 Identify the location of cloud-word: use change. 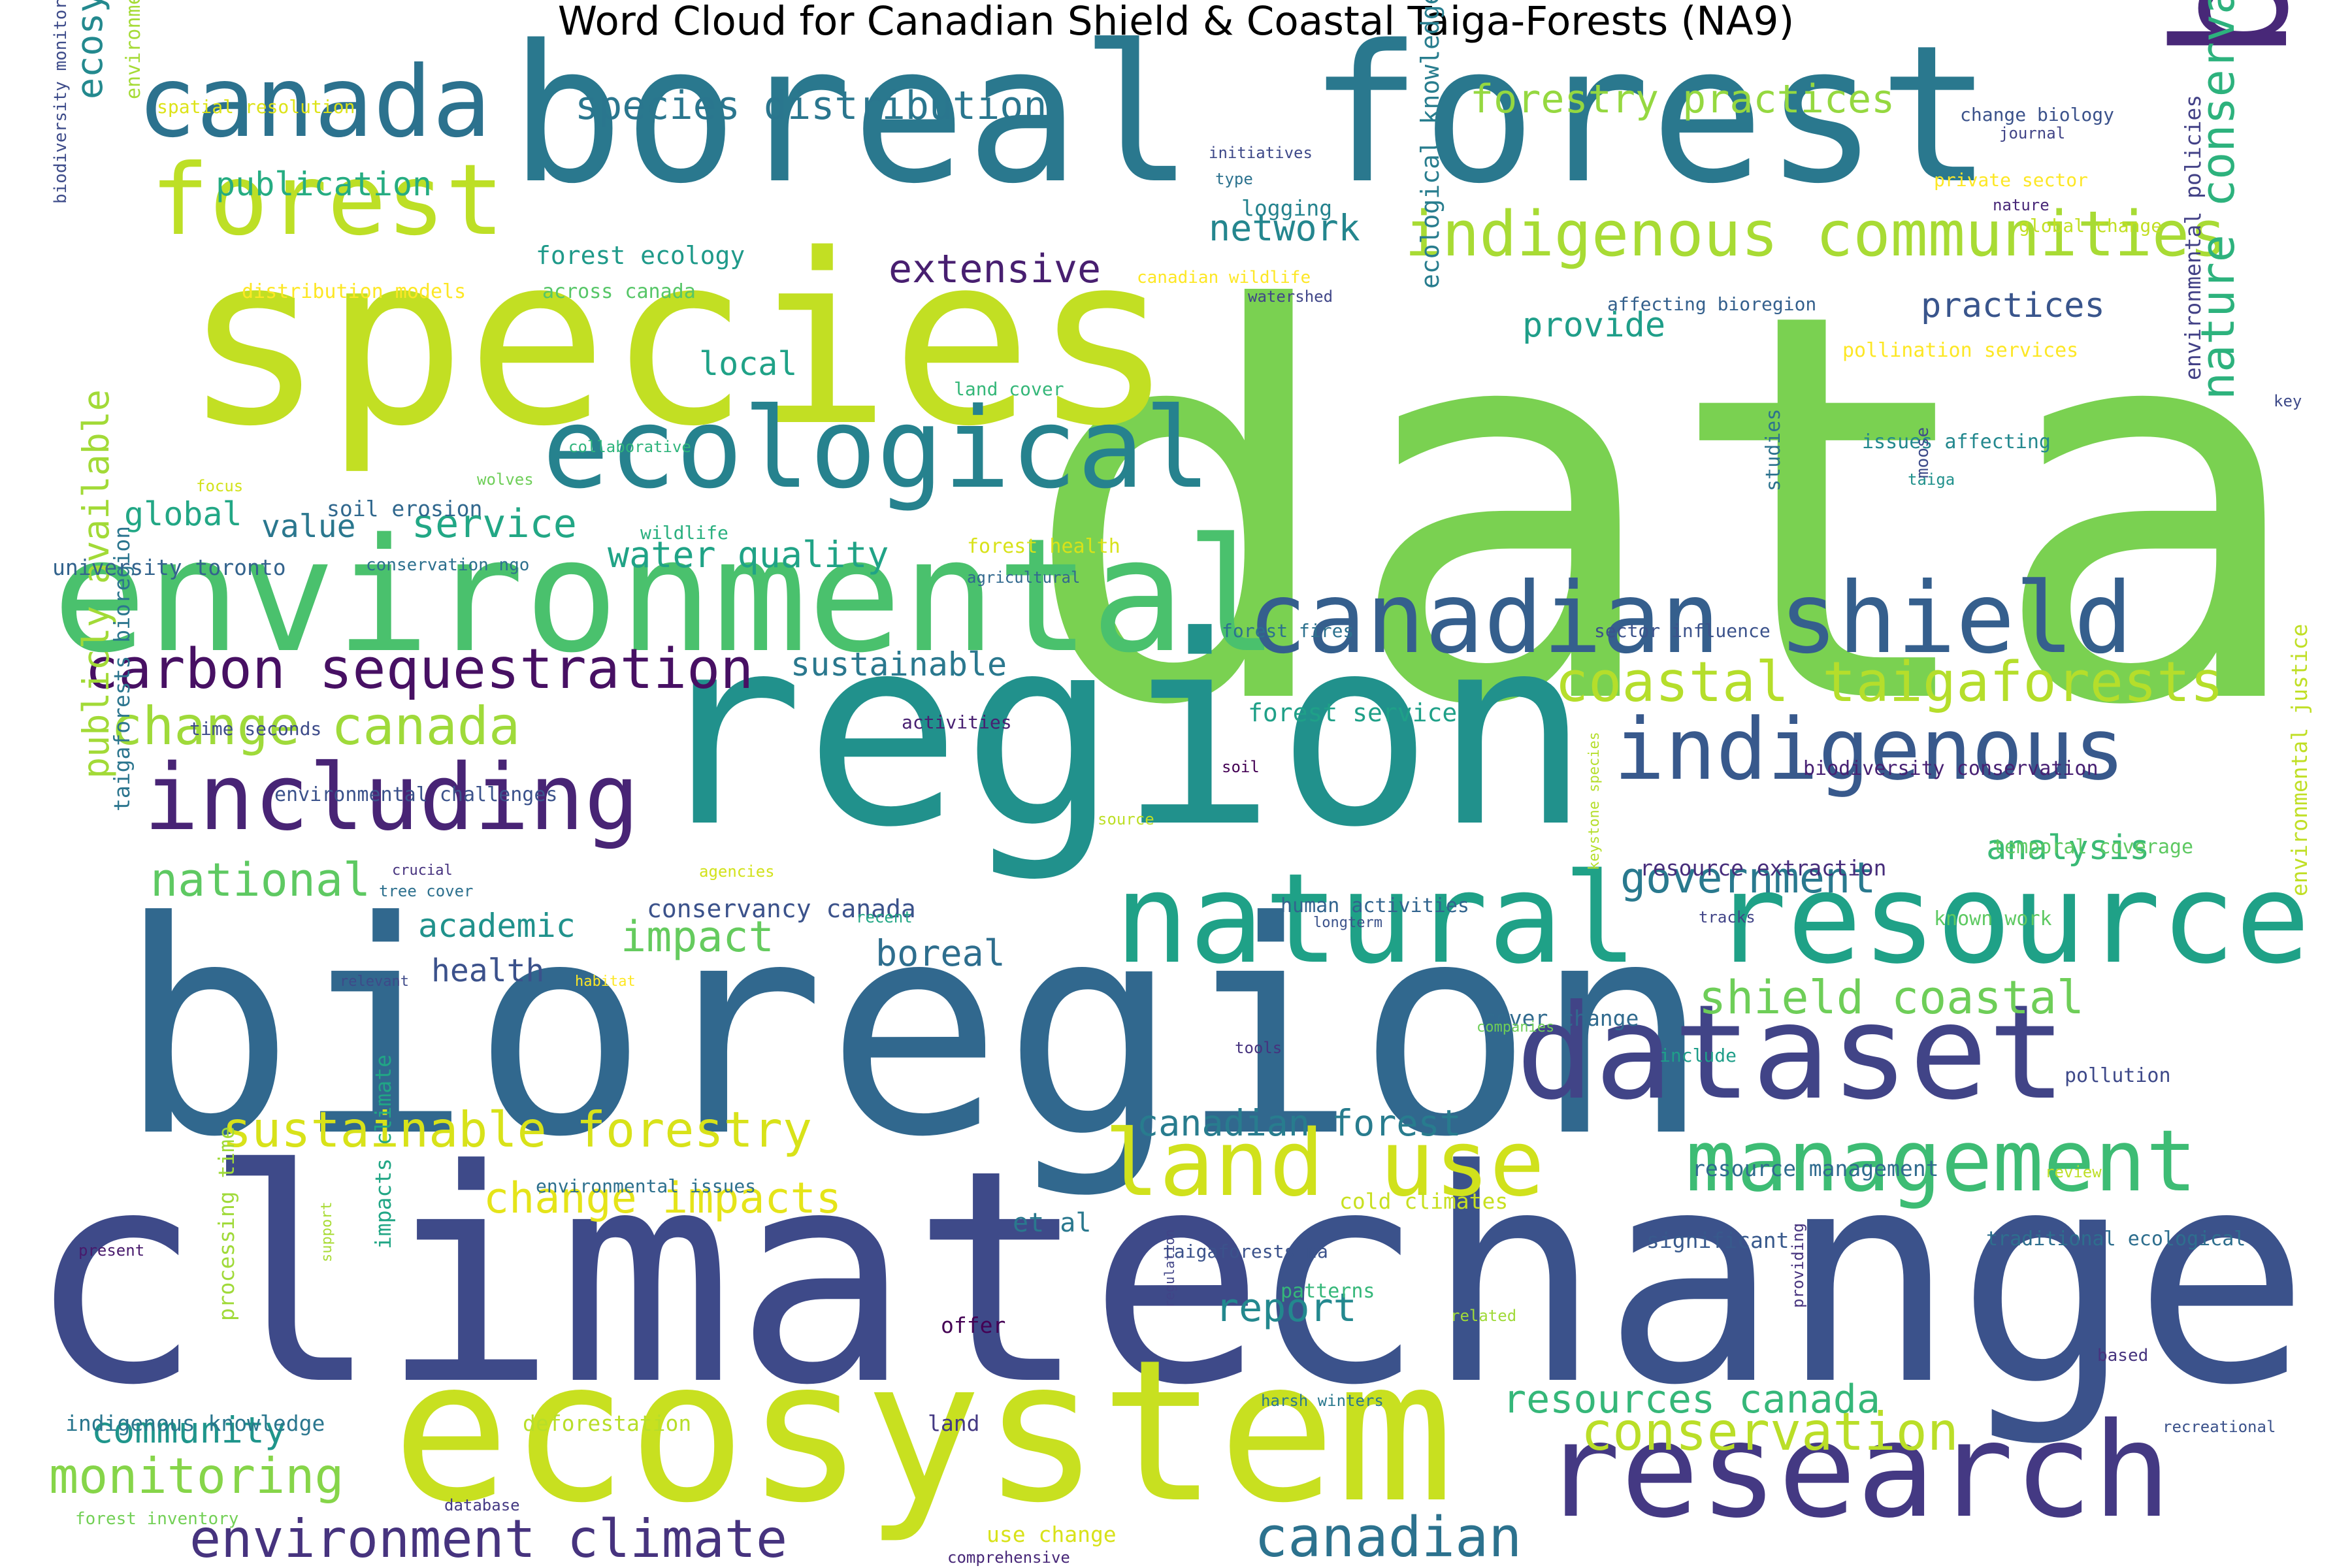
(1052, 1534).